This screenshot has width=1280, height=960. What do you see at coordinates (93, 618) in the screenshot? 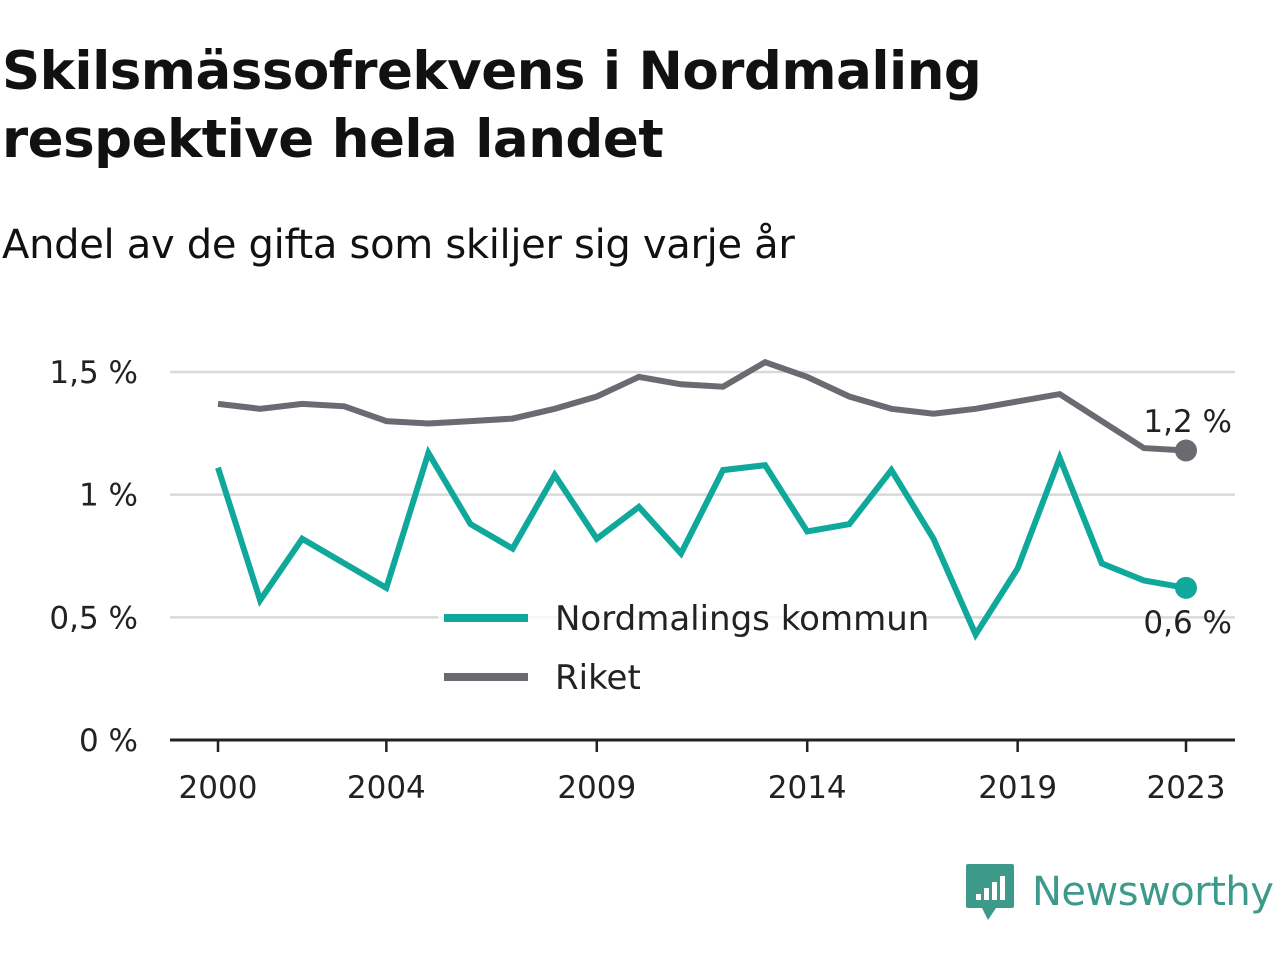
I see `y-tick-label: 0,5 %` at bounding box center [93, 618].